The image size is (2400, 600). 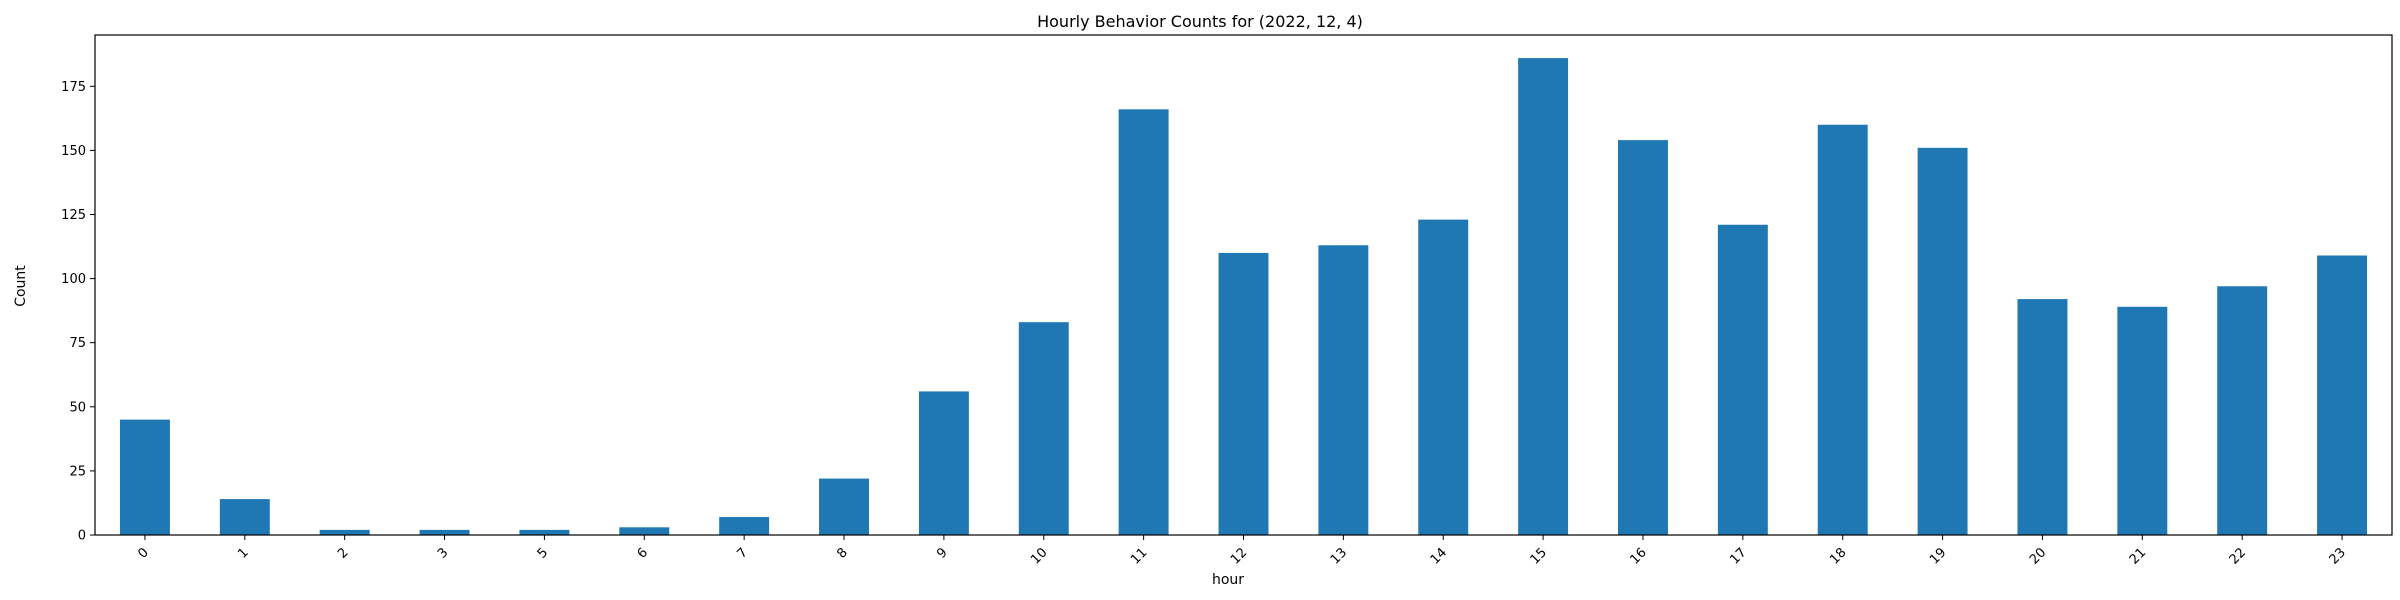 I want to click on x-axis-ticks: 0 1 2 3 5 6 7 8 9 10 11 12 13 14 15 16 17 18 19 20 21 22 23, so click(x=1242, y=551).